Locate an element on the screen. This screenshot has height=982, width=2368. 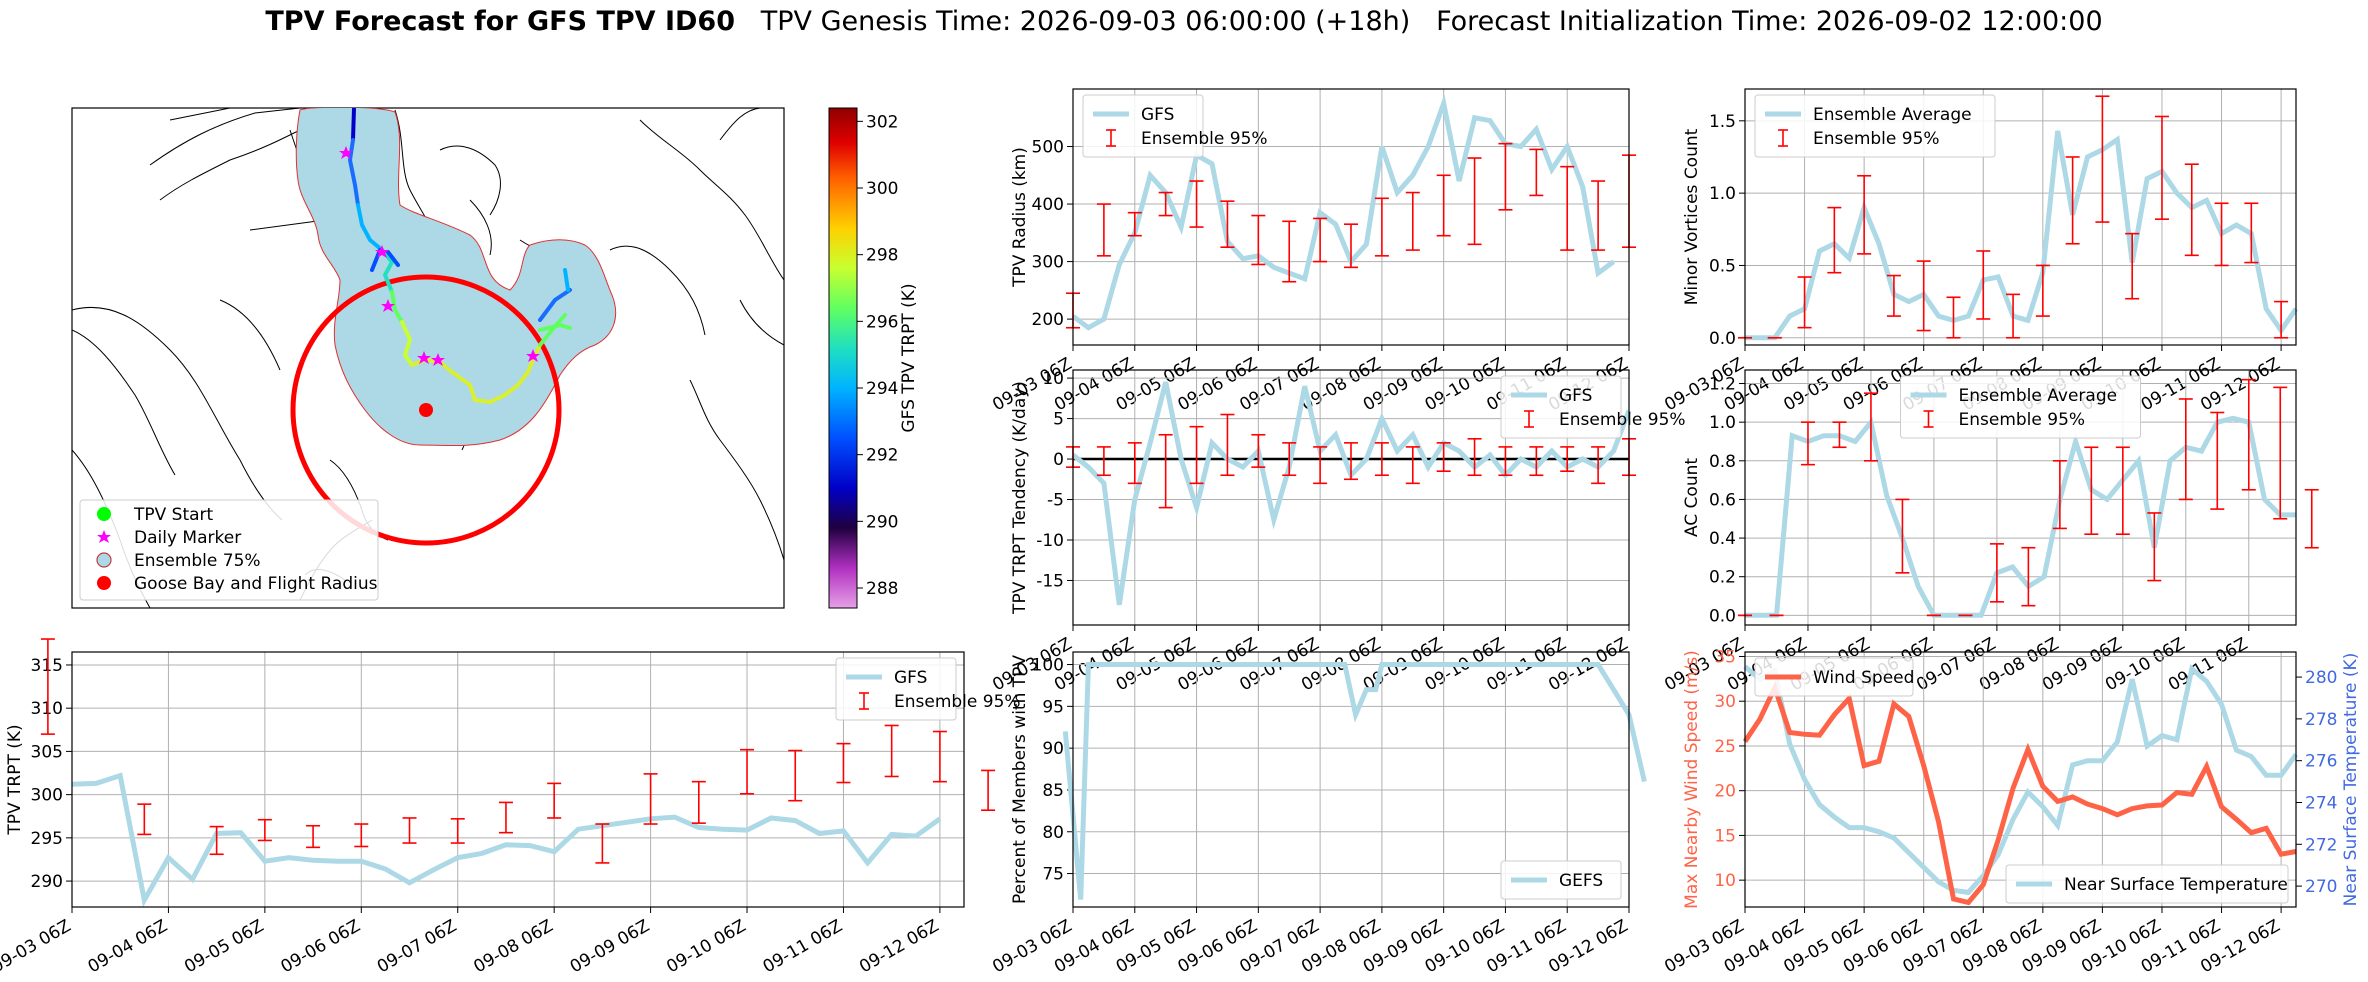
y-tick-label: 315 is located at coordinates (47, 666).